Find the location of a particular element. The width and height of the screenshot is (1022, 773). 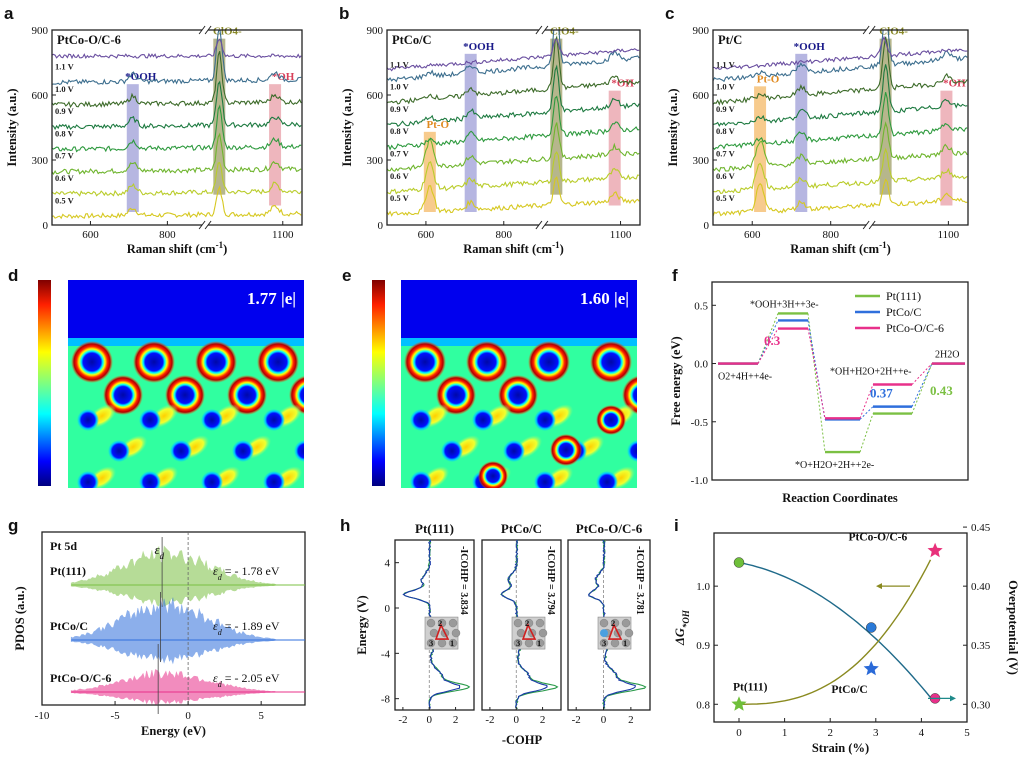

dband-center-value: = - 1.89 eV is located at coordinates (252, 626).